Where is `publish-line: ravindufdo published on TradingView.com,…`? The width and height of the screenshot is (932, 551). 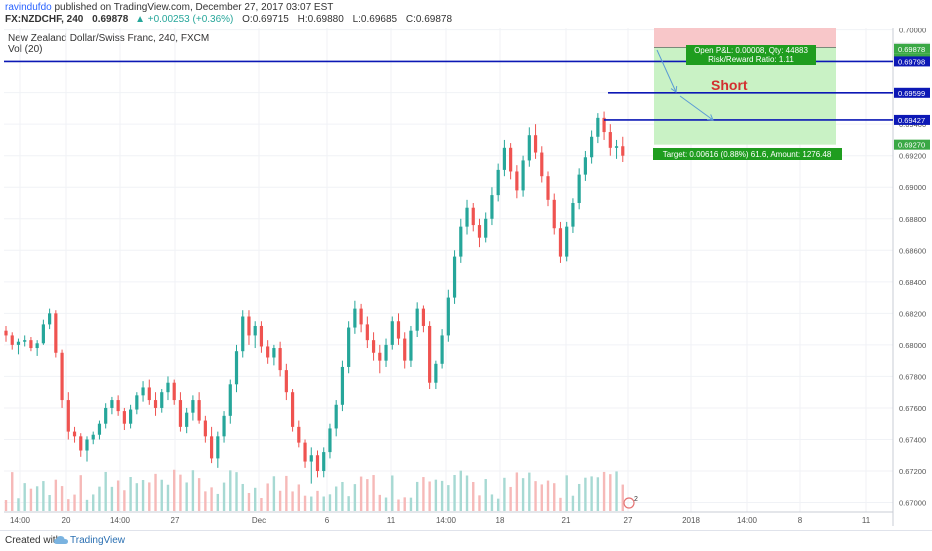 publish-line: ravindufdo published on TradingView.com,… is located at coordinates (169, 7).